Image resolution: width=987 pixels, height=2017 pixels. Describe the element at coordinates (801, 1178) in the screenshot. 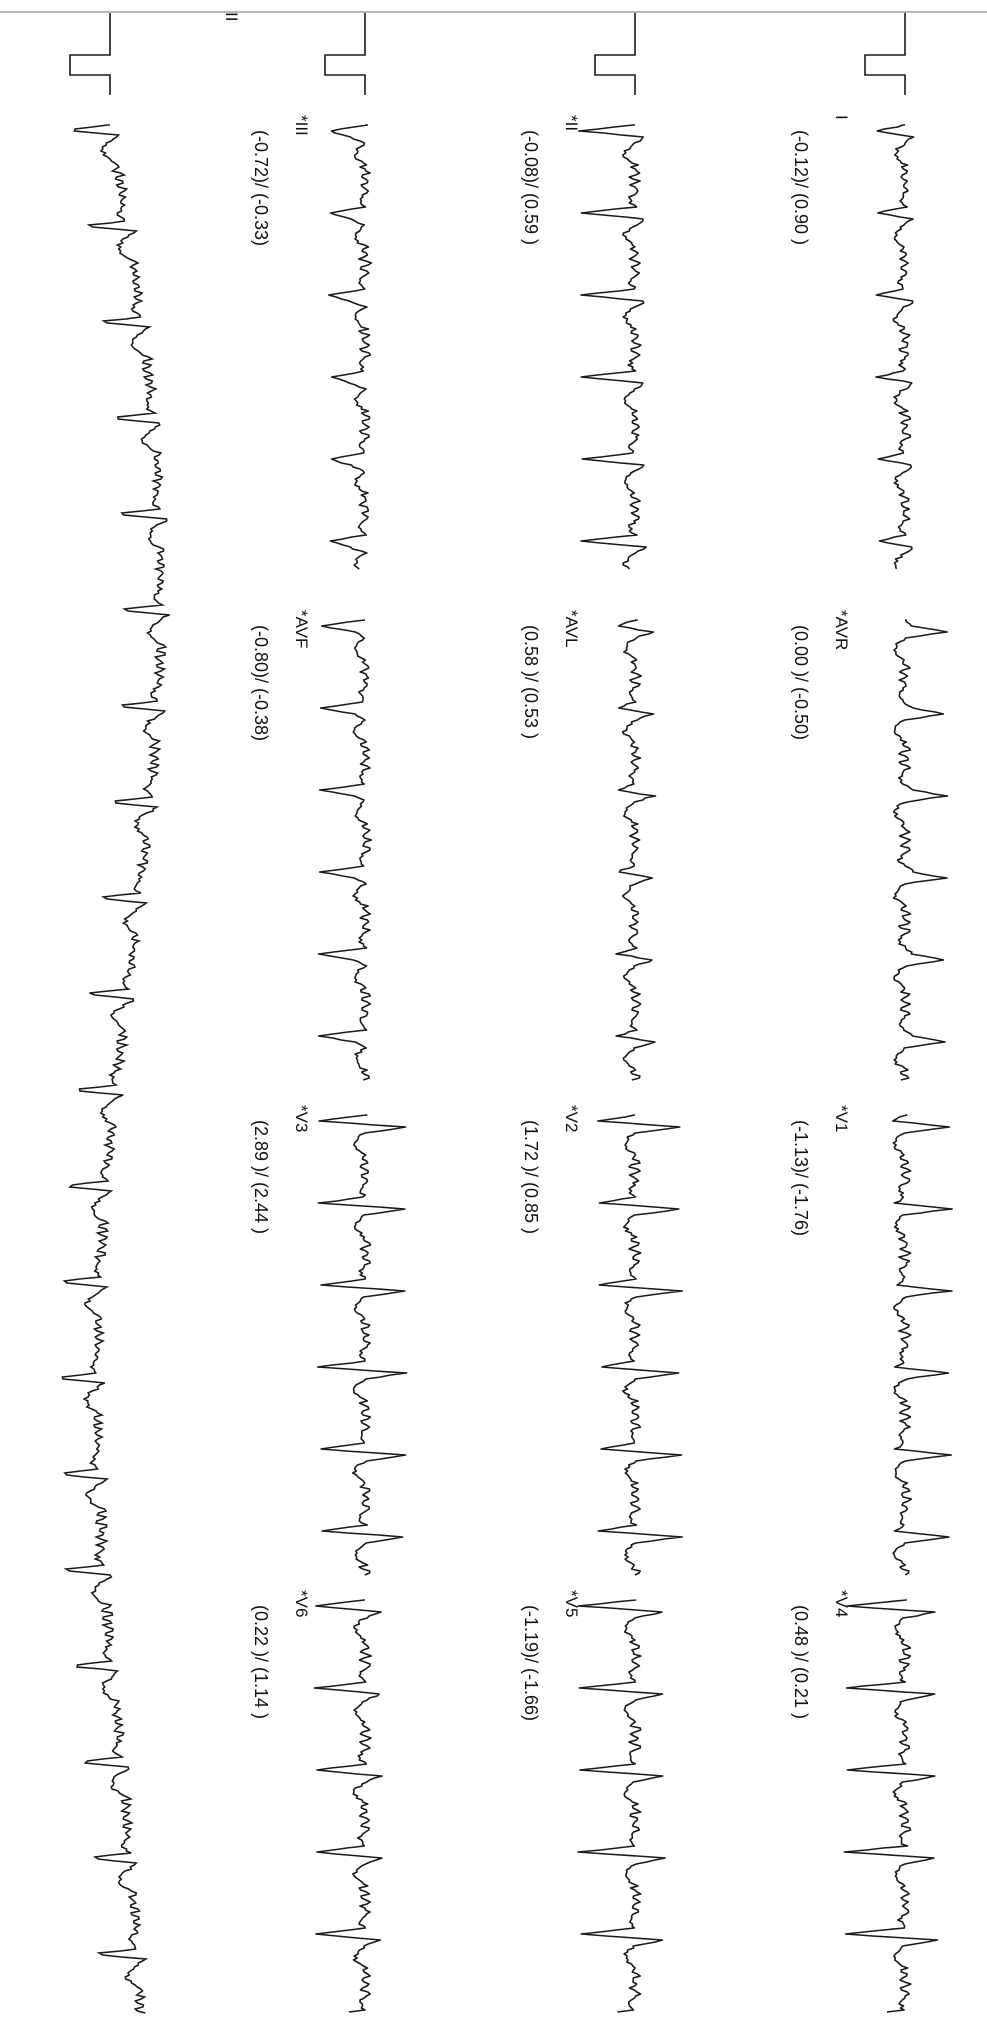

I see `measure-v1: (-1.13)/ (-1.76)` at that location.